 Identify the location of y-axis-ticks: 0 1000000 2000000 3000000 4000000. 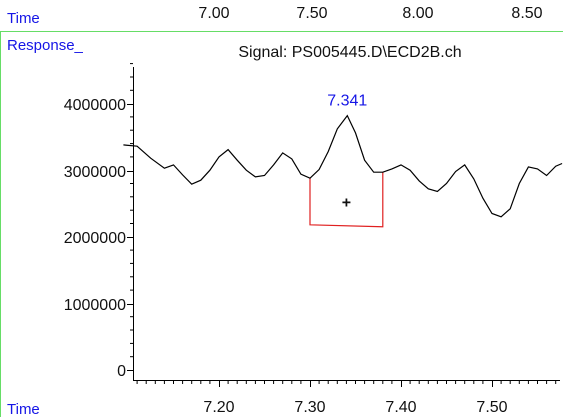
(98, 238).